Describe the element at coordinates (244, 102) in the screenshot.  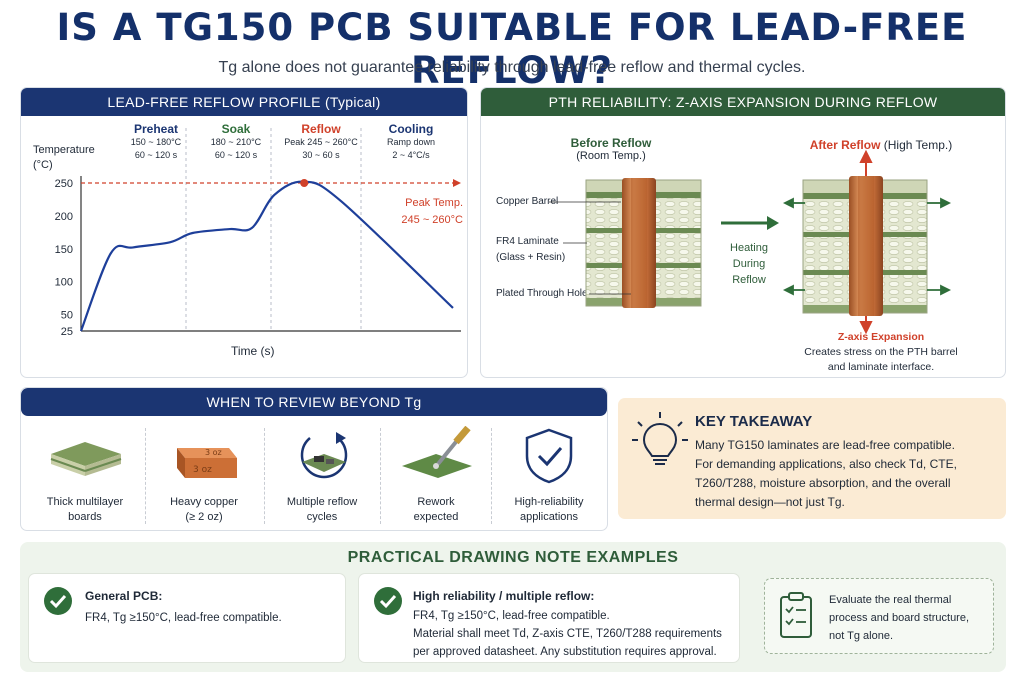
I see `reflow-panel-header: LEAD-FREE REFLOW PROFILE (Typical)` at that location.